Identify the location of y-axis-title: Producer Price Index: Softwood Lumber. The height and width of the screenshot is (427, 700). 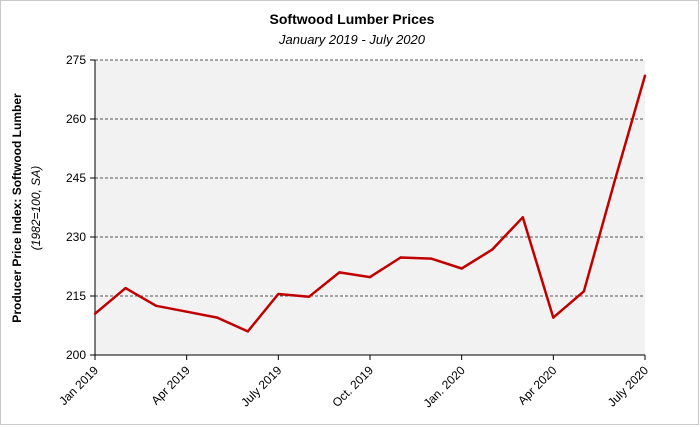
(17, 208).